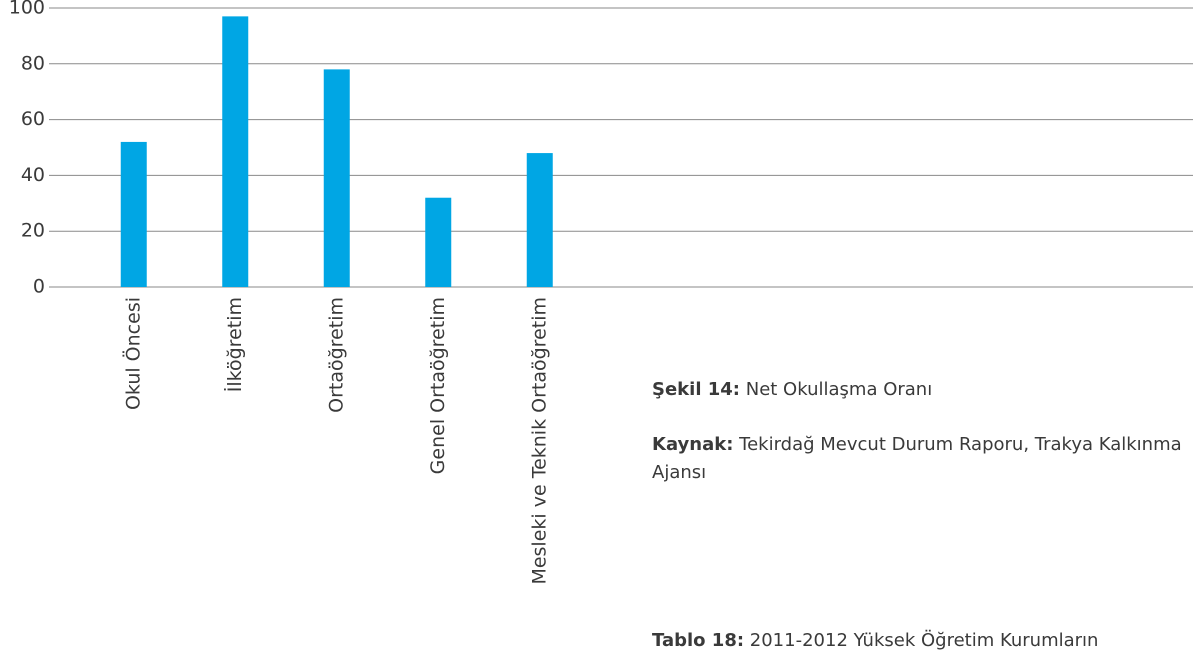 The image size is (1193, 655). Describe the element at coordinates (438, 385) in the screenshot. I see `x-tick-label: Genel Ortaöğretim` at that location.